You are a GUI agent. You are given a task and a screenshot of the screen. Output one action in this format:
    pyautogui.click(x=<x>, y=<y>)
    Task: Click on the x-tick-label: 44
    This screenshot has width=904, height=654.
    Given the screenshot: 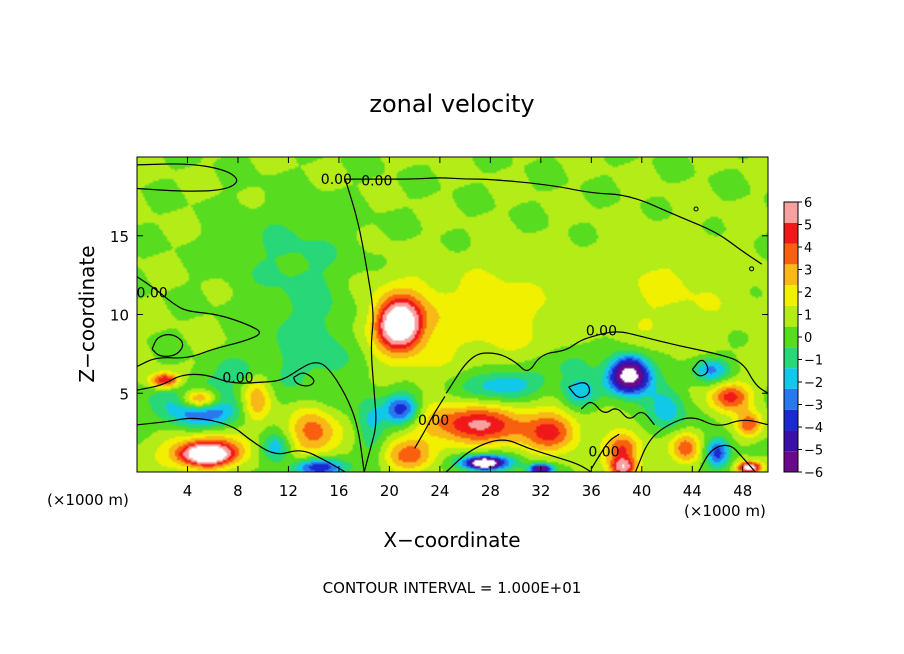 What is the action you would take?
    pyautogui.click(x=692, y=491)
    